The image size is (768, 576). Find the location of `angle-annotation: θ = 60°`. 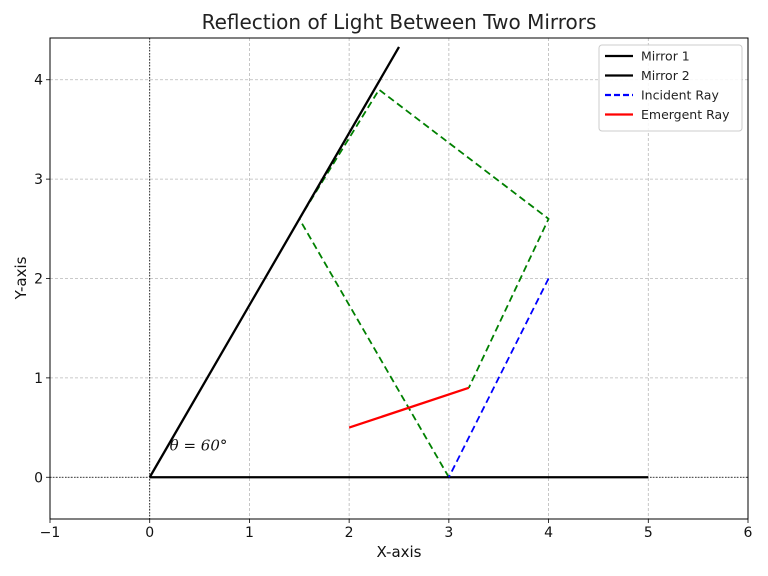

angle-annotation: θ = 60° is located at coordinates (199, 445).